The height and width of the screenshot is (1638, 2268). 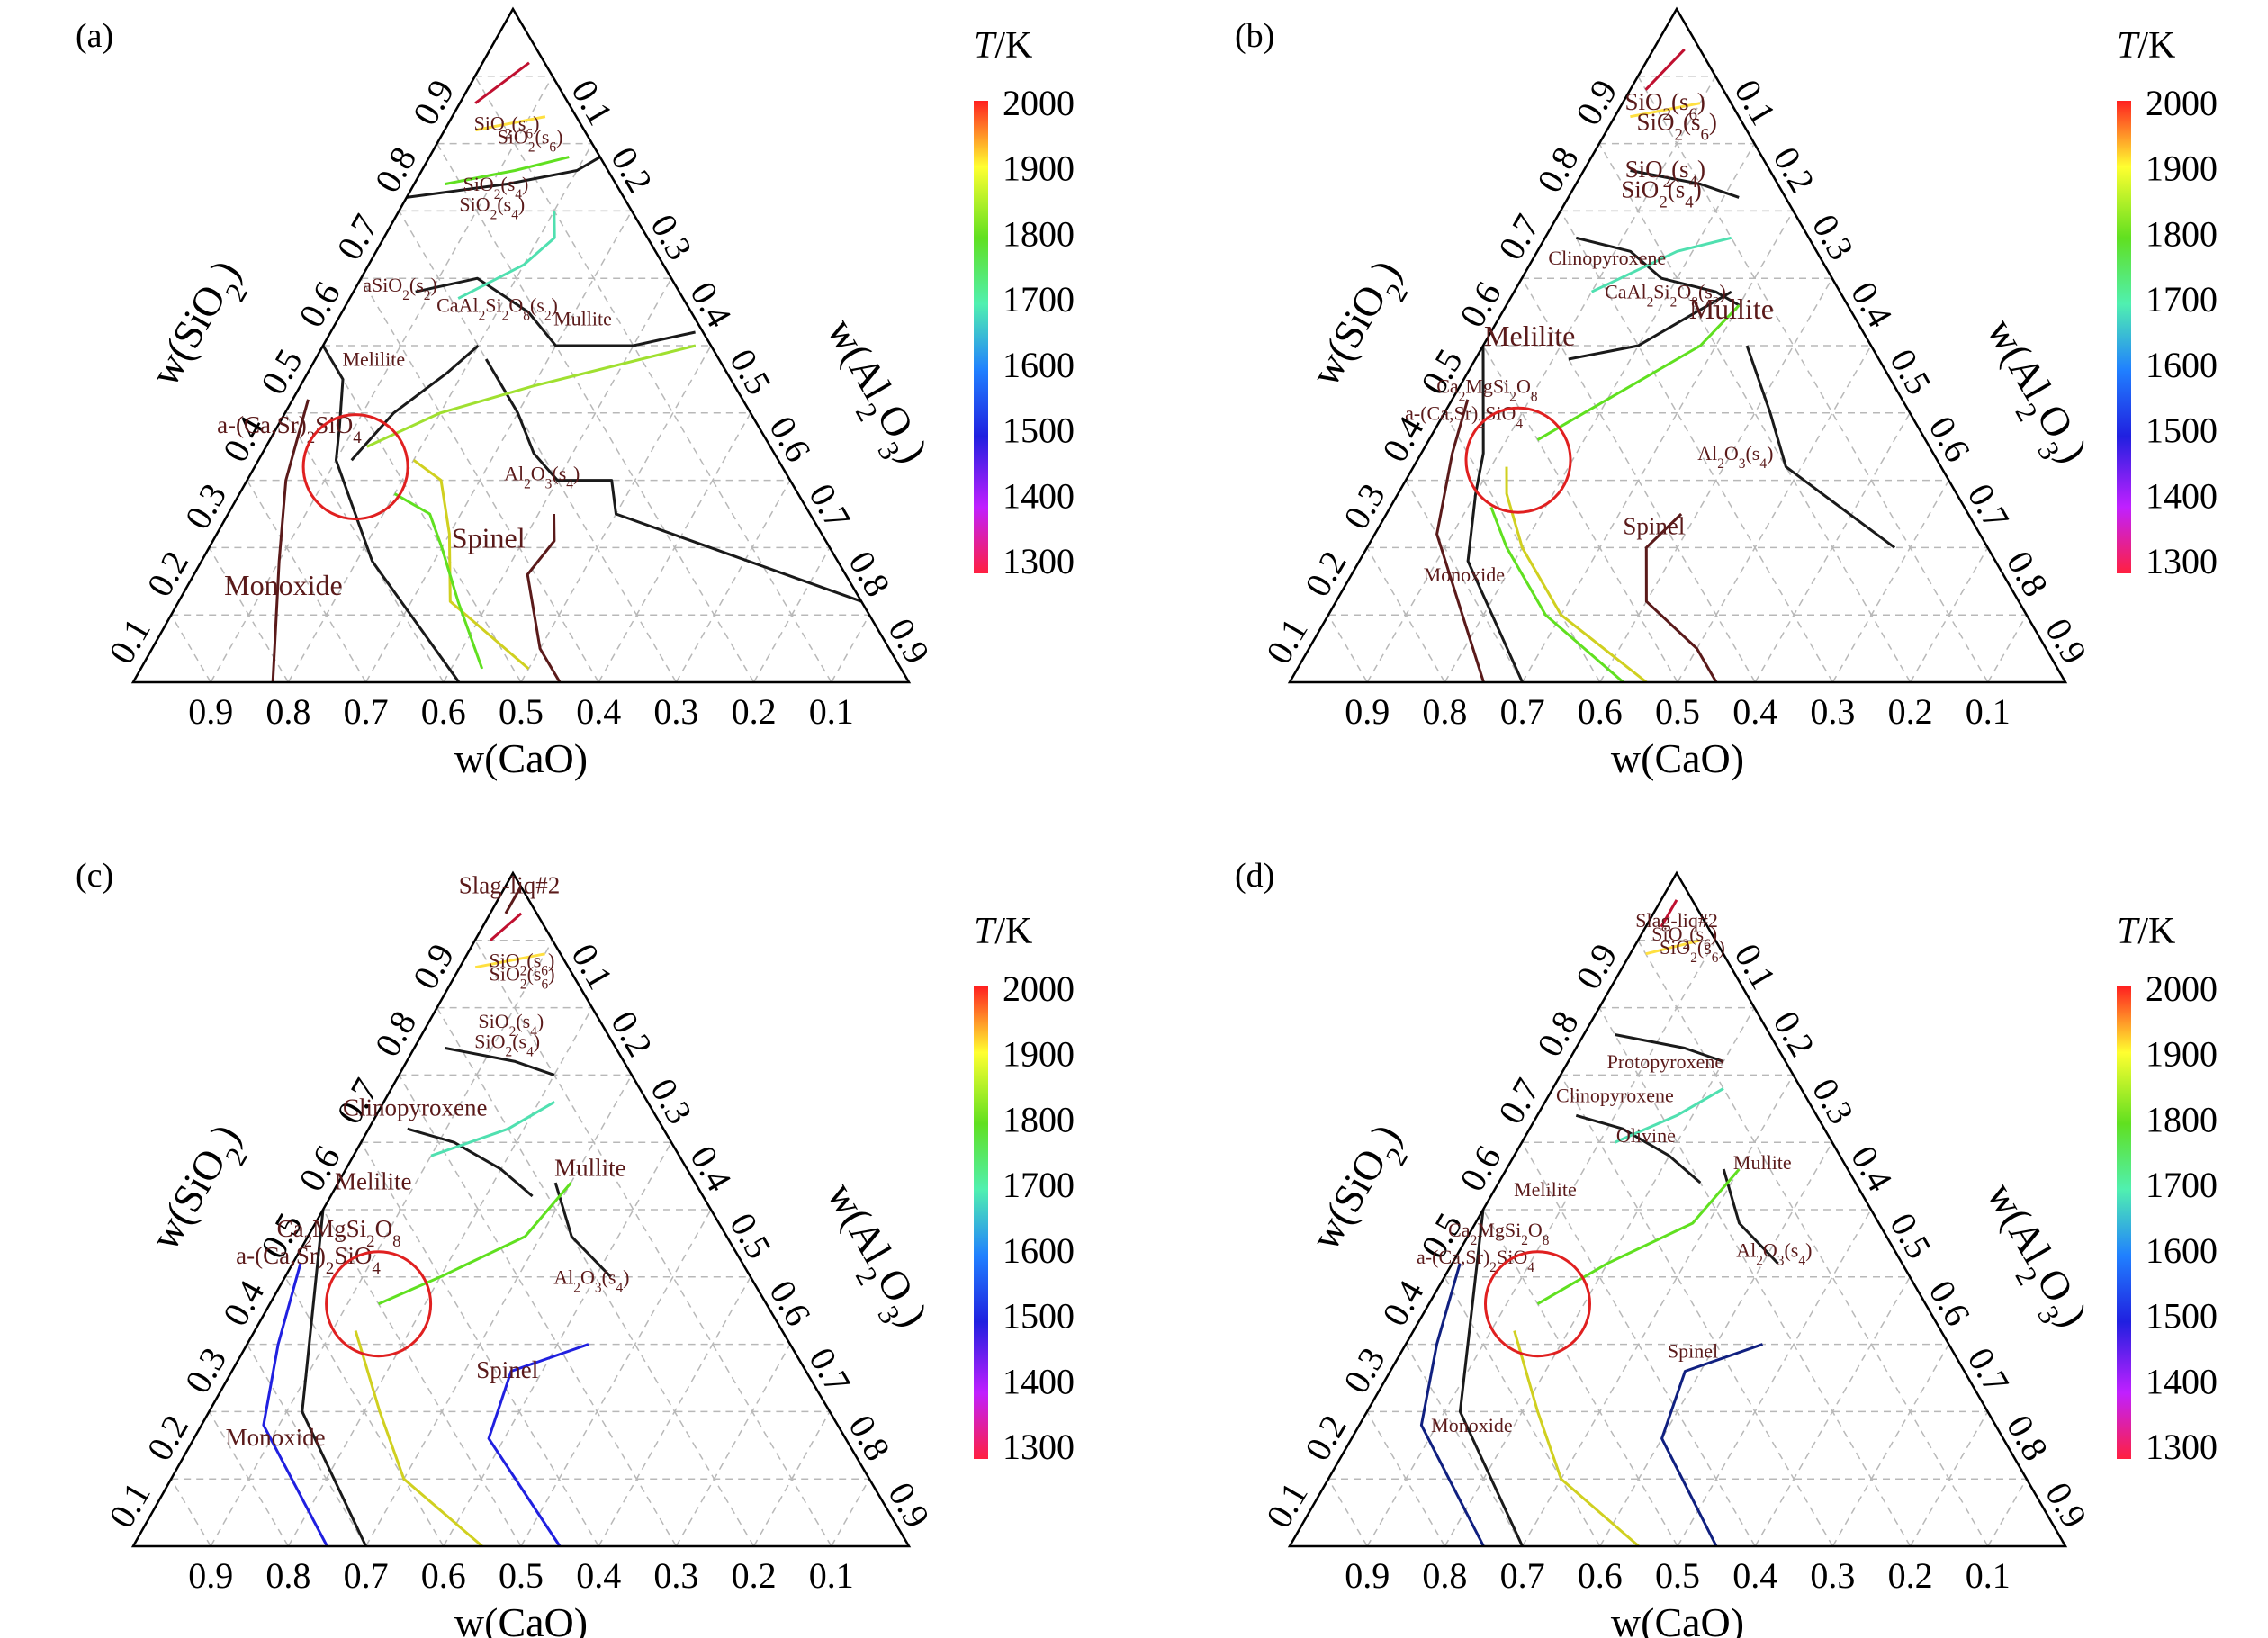 What do you see at coordinates (1794, 170) in the screenshot?
I see `tick-label-al2o3: 0.2` at bounding box center [1794, 170].